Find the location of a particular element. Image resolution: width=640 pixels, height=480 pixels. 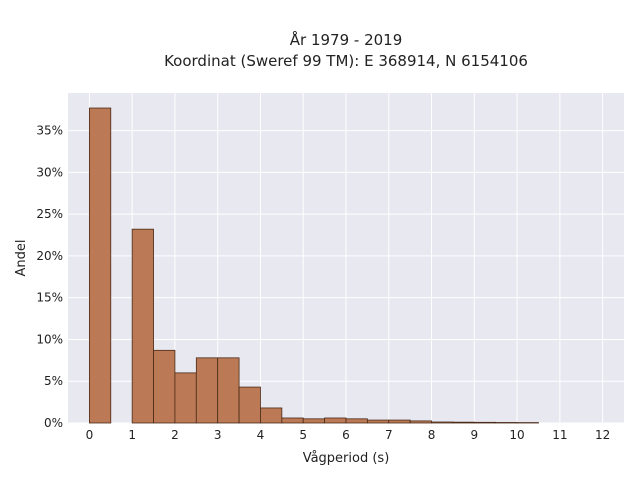

chart-title-line-1: År 1979 - 2019 is located at coordinates (346, 39).